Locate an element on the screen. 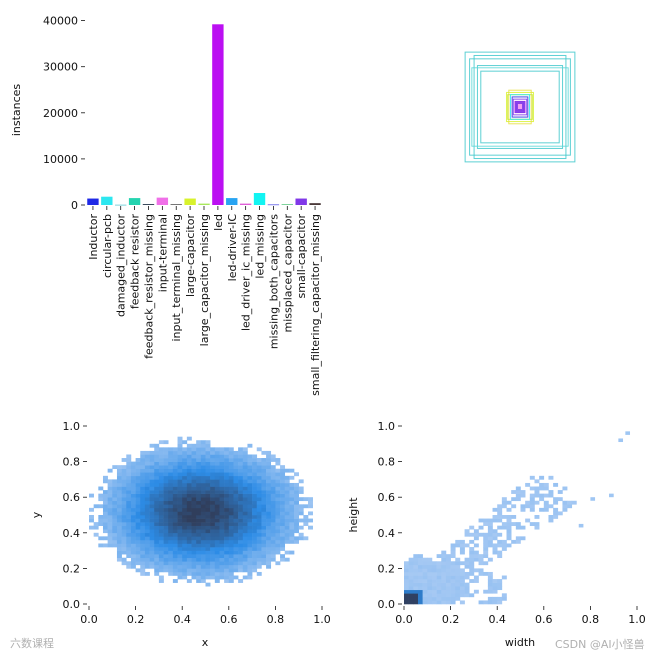 Image resolution: width=657 pixels, height=657 pixels. bar-led_driver_ic_missing is located at coordinates (245, 204).